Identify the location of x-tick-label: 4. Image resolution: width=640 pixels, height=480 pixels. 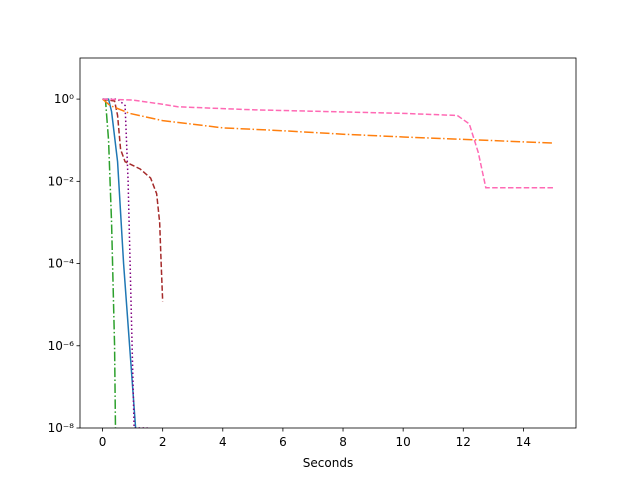
(223, 442).